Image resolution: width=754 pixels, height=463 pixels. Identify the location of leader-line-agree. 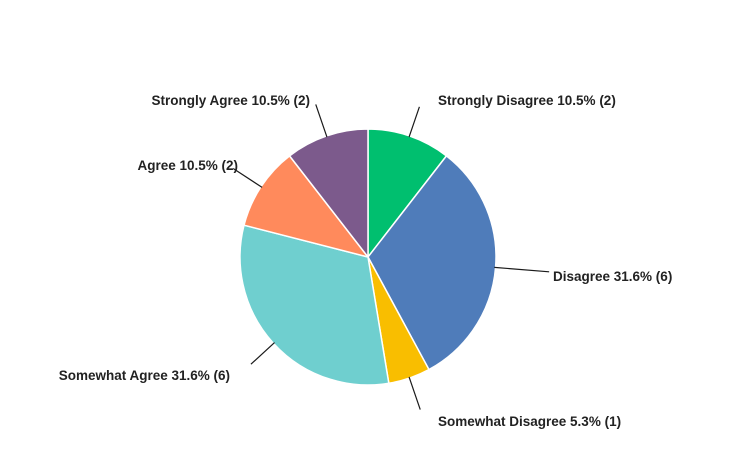
(247, 177).